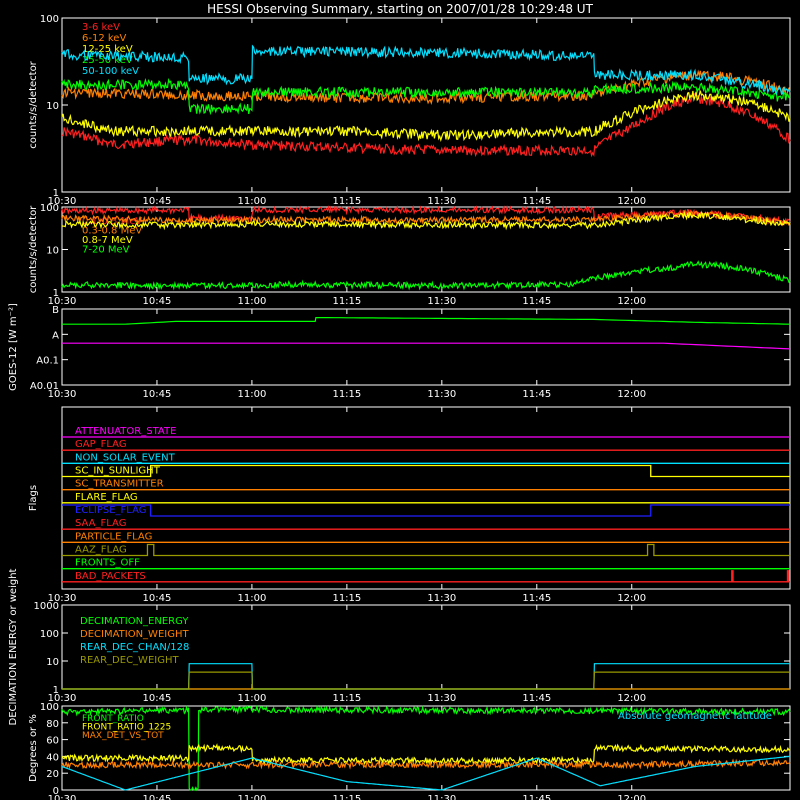  Describe the element at coordinates (52, 724) in the screenshot. I see `y-tick-label: 80` at that location.